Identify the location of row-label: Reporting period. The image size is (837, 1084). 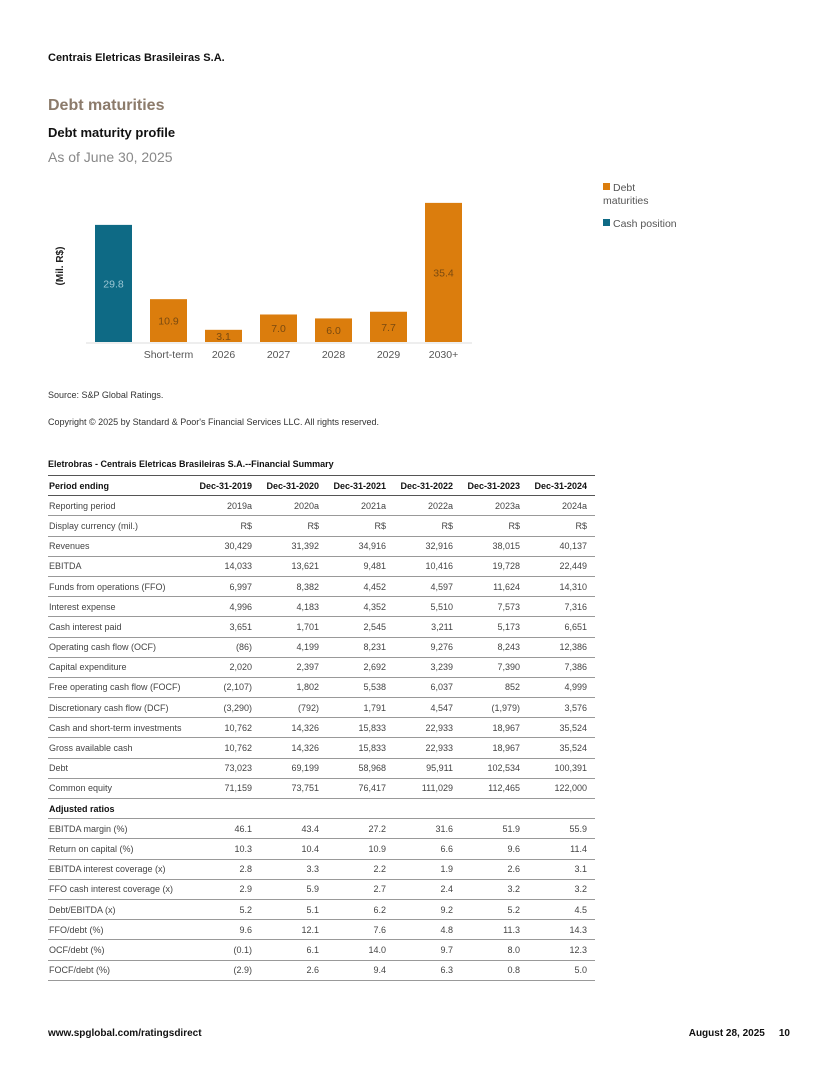
(120, 506).